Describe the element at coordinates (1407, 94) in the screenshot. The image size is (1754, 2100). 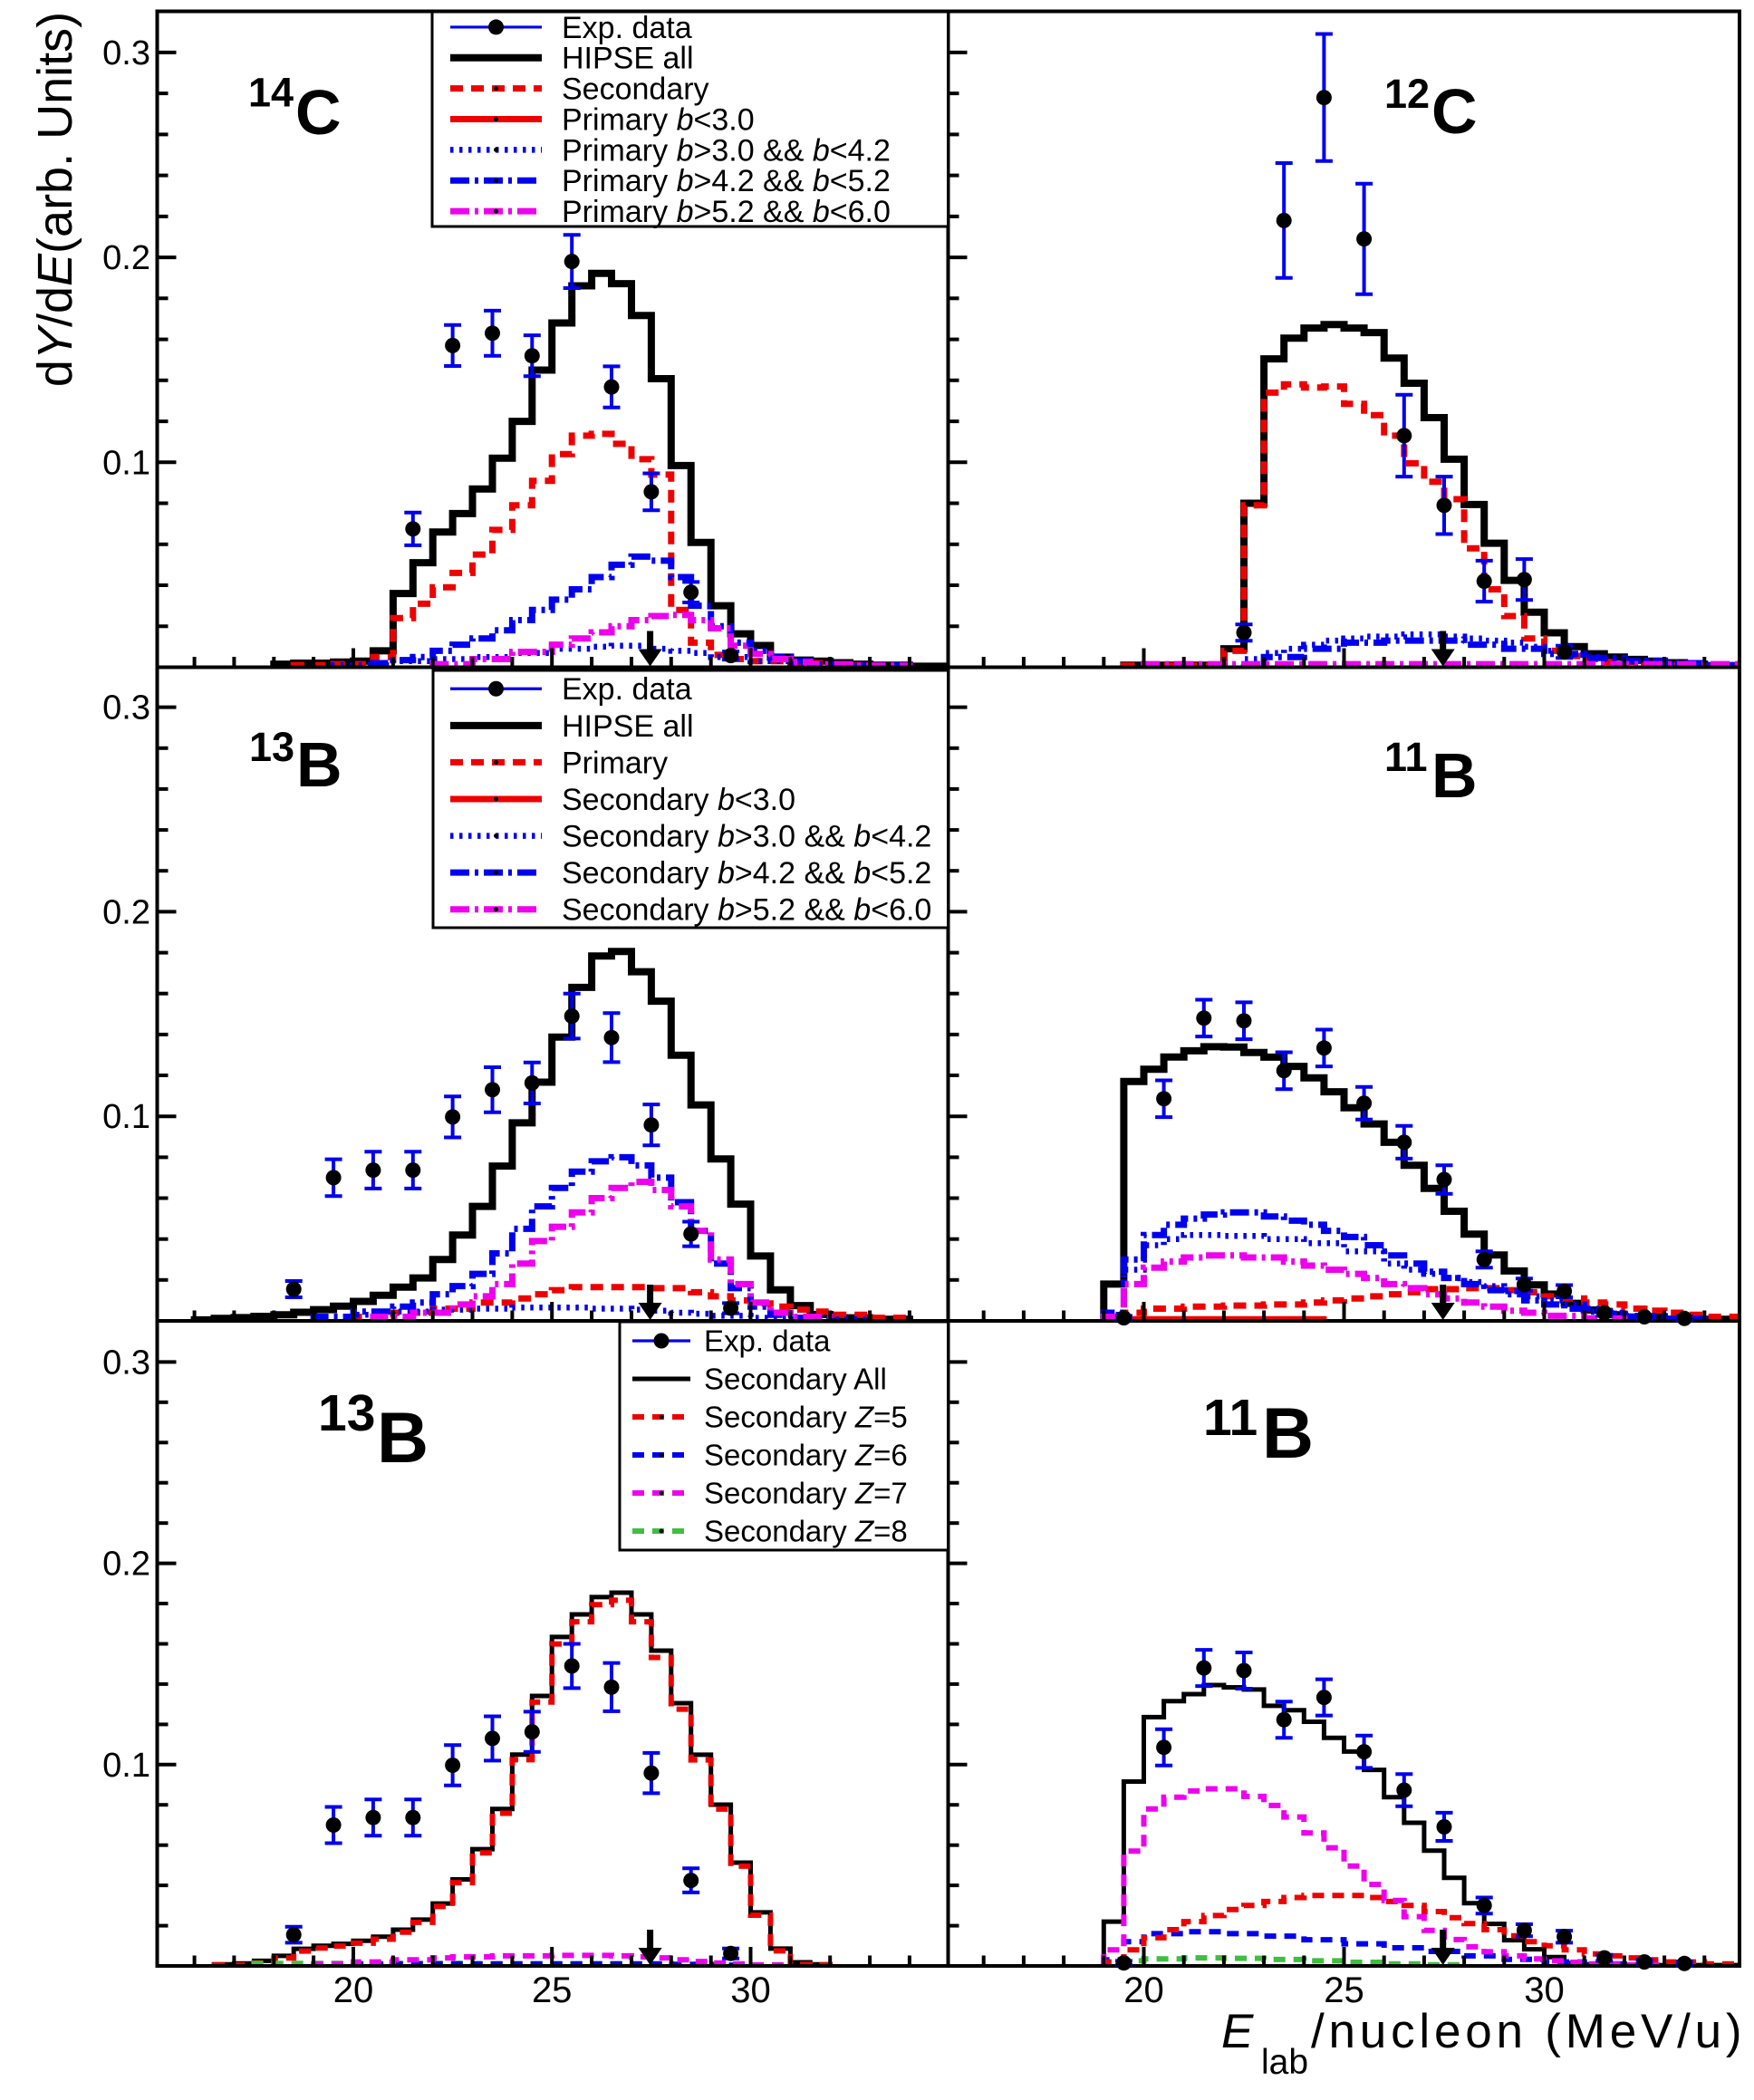
I see `svg-text: 12` at that location.